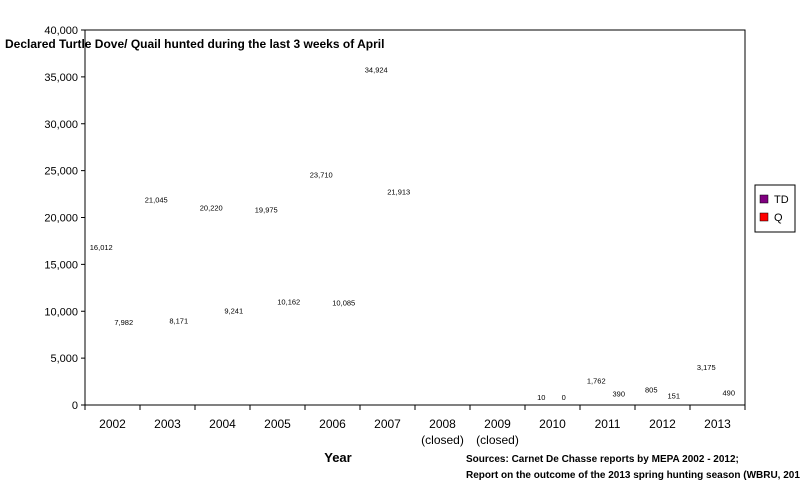 This screenshot has width=800, height=489. I want to click on data-label-q-2002: 7,982, so click(123, 322).